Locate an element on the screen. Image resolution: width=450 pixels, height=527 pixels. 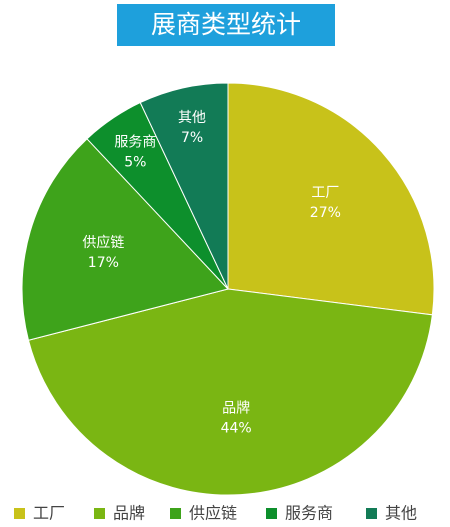
legend-label: 其他 is located at coordinates (401, 513).